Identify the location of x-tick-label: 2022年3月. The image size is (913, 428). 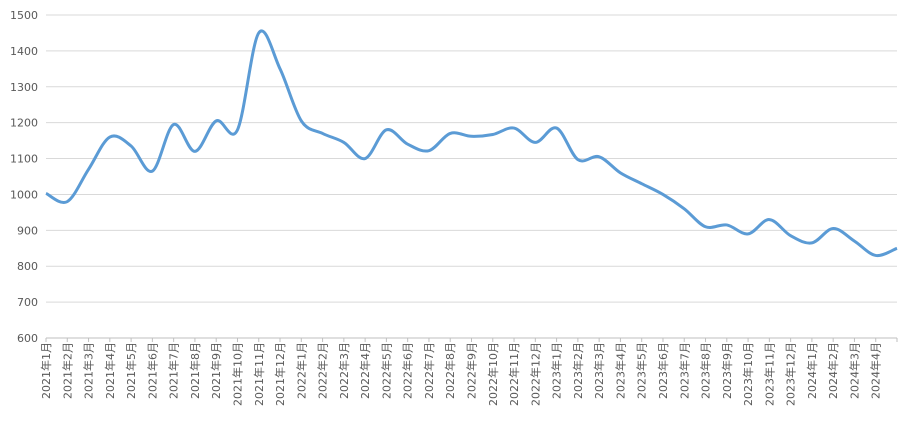
(344, 370).